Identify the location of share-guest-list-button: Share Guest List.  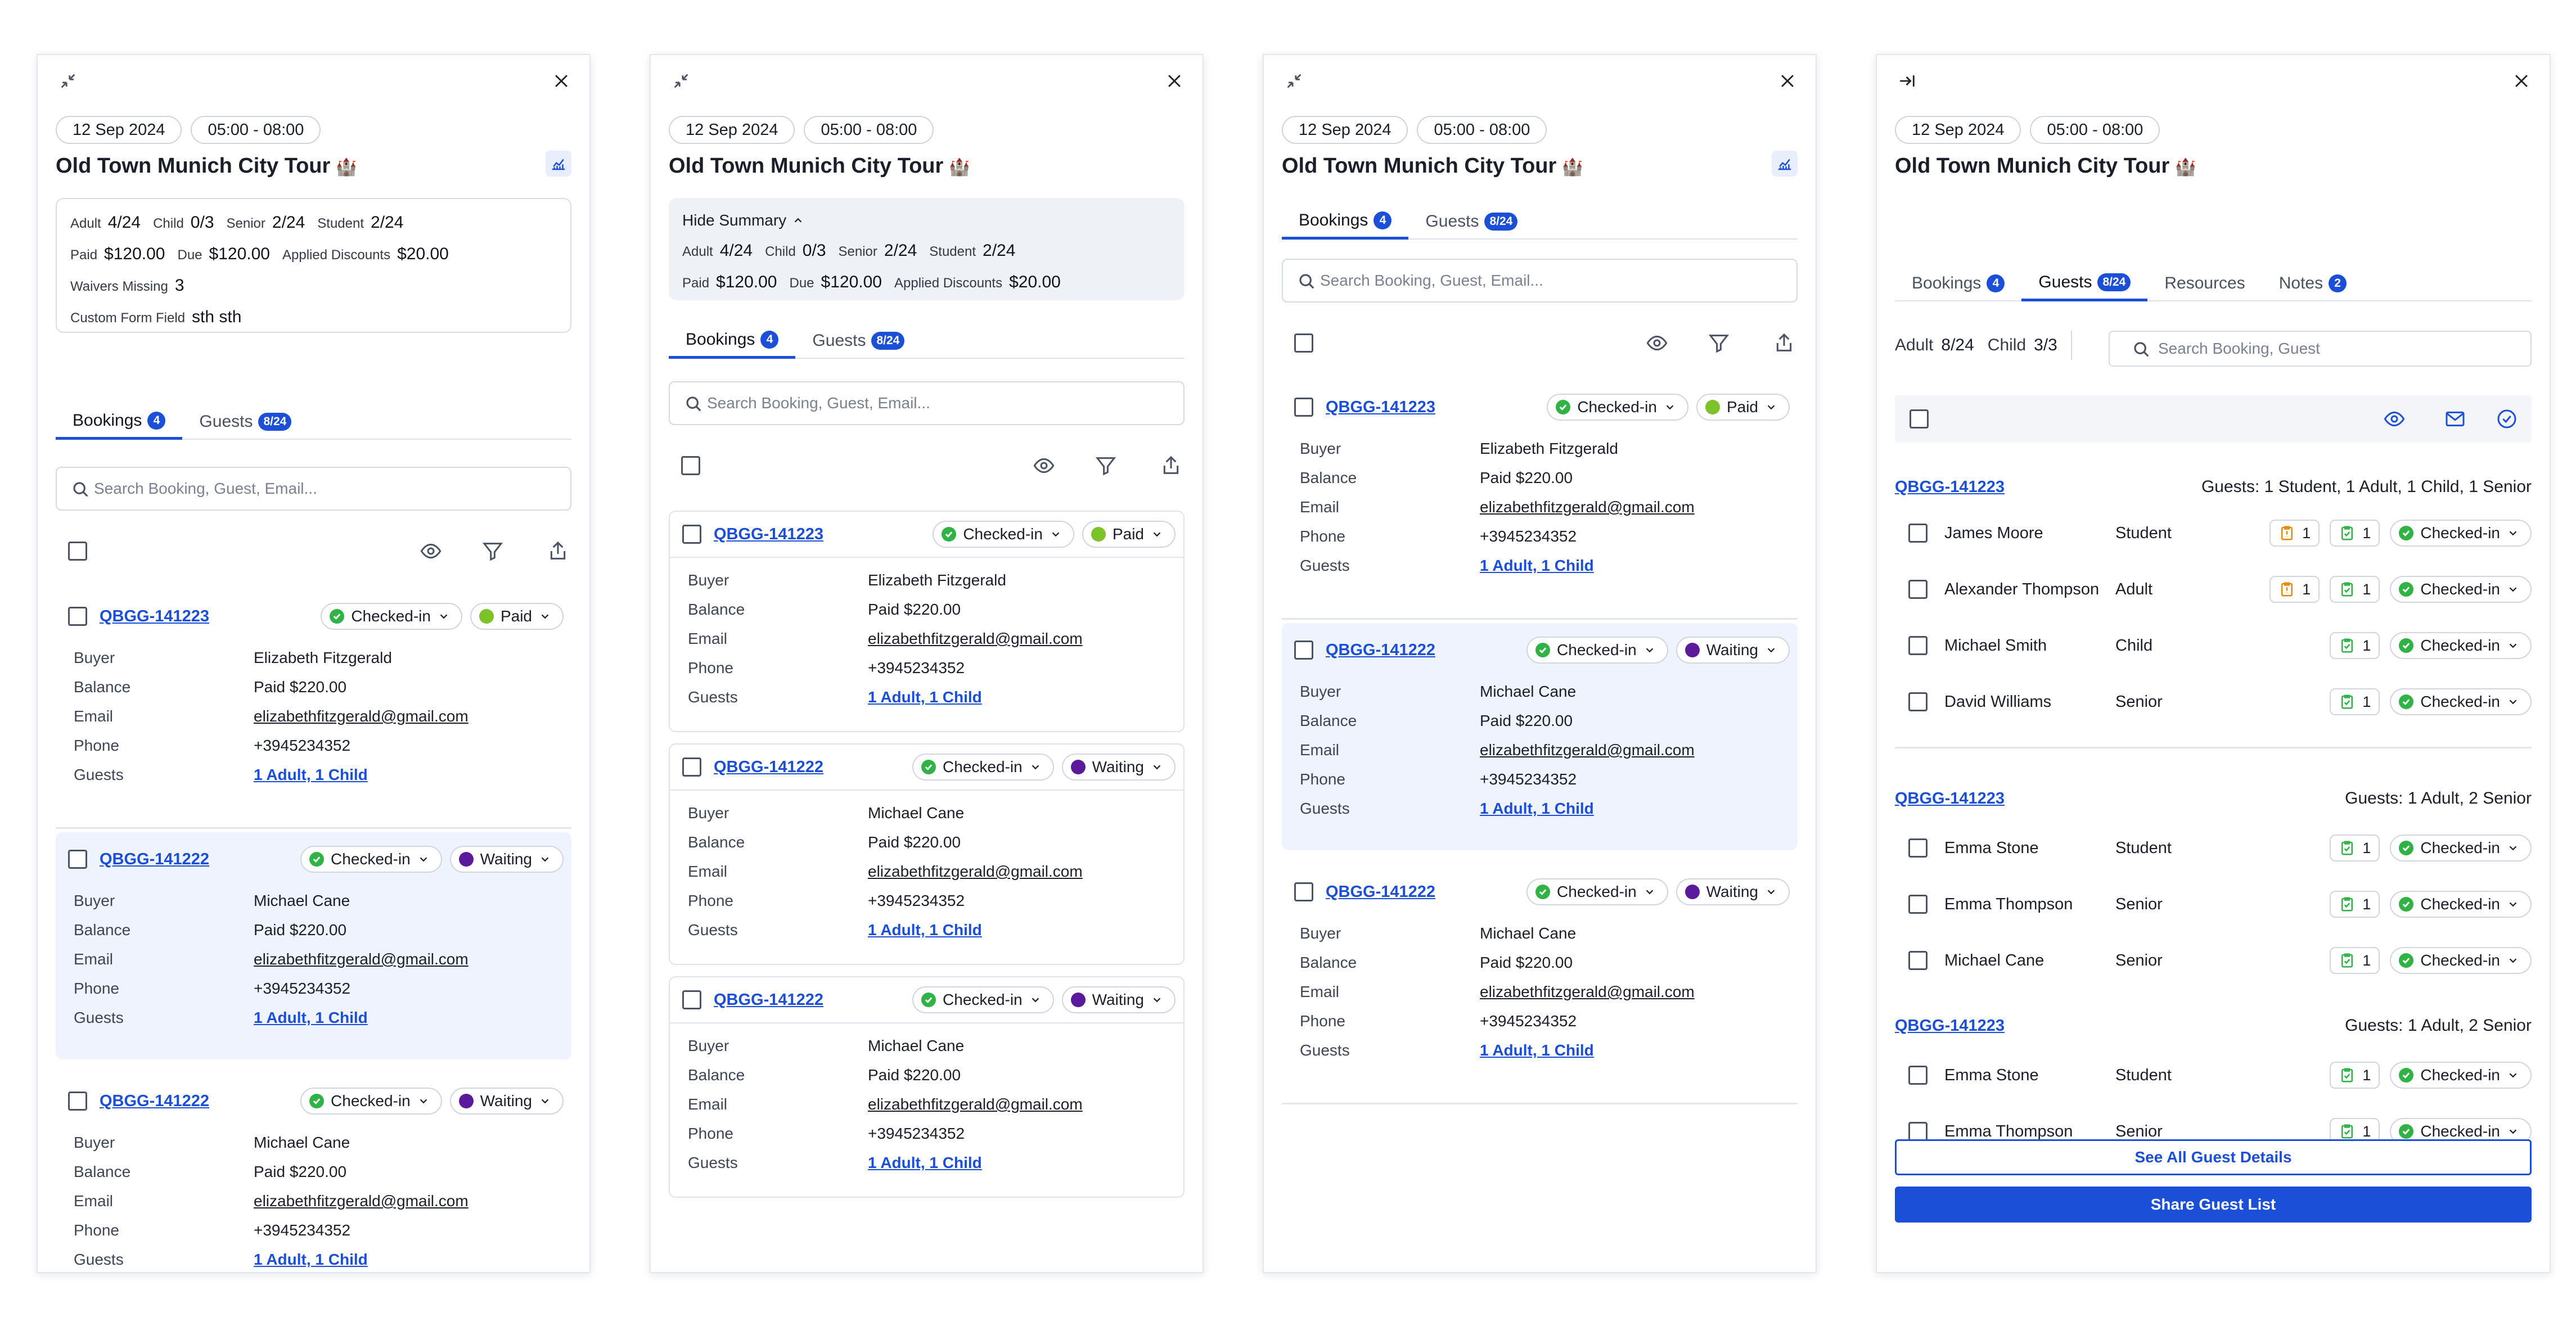
(2213, 1205).